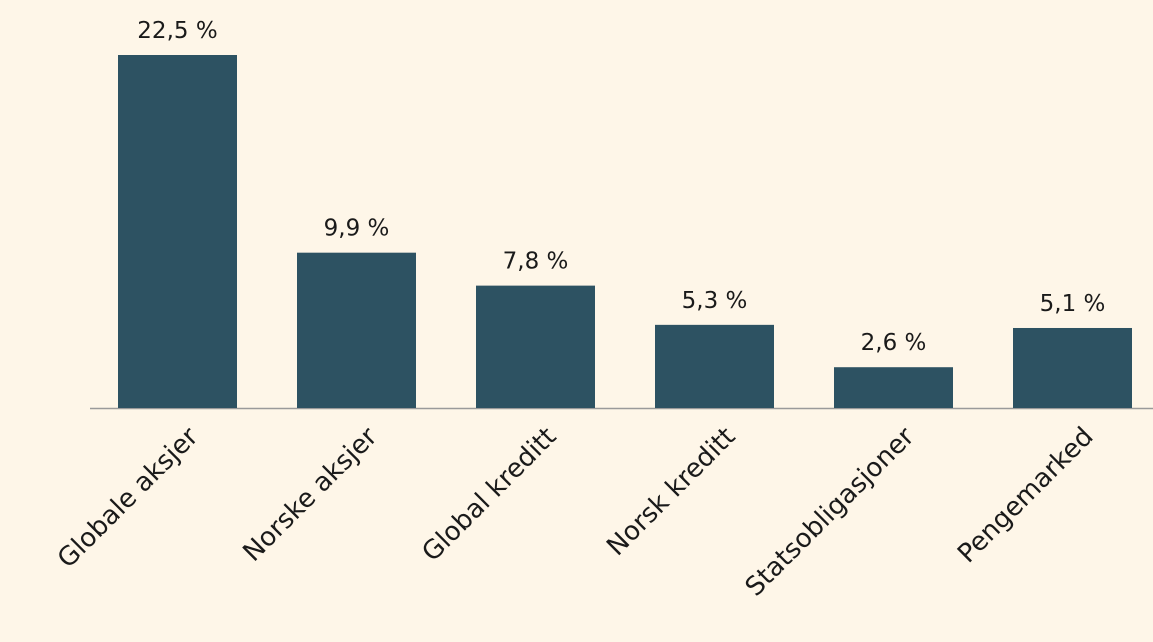  Describe the element at coordinates (177, 31) in the screenshot. I see `value-label: 22,5 %` at that location.